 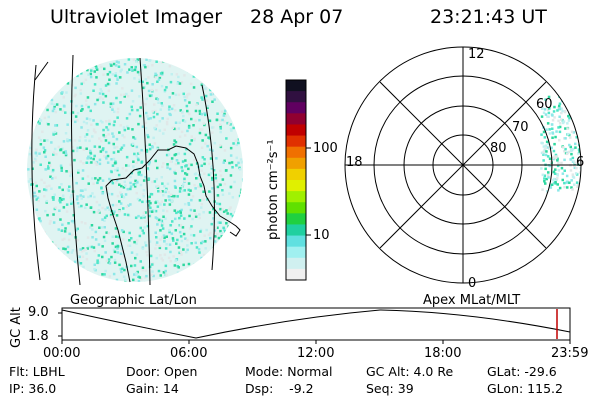 I want to click on altitude-curve, so click(x=316, y=324).